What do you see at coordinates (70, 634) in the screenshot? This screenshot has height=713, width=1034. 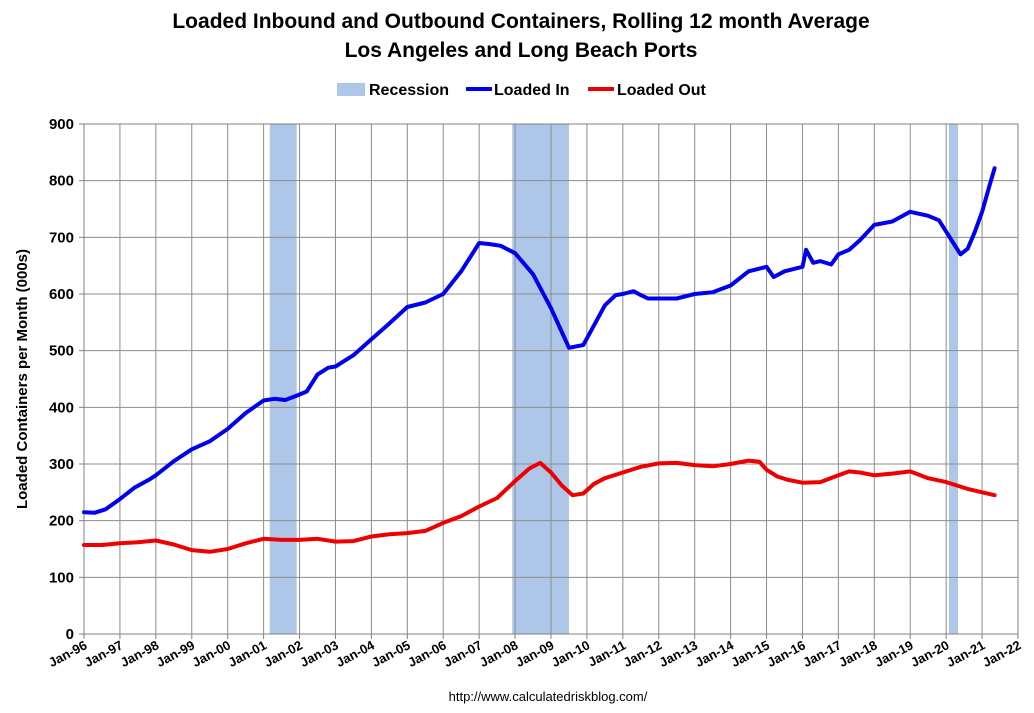 I see `y-tick-label: 0` at bounding box center [70, 634].